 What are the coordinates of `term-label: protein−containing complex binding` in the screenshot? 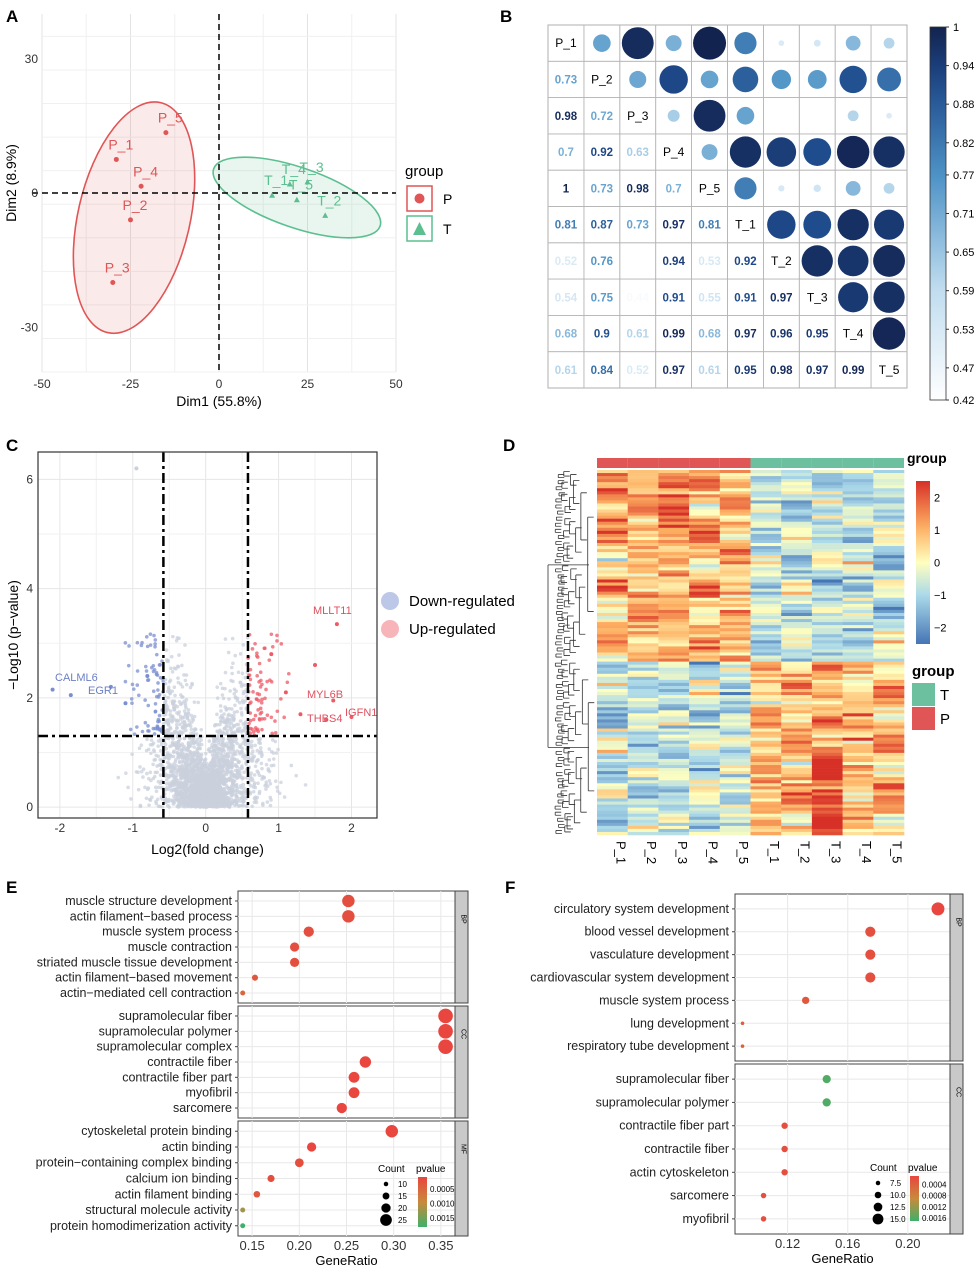 It's located at (134, 1163).